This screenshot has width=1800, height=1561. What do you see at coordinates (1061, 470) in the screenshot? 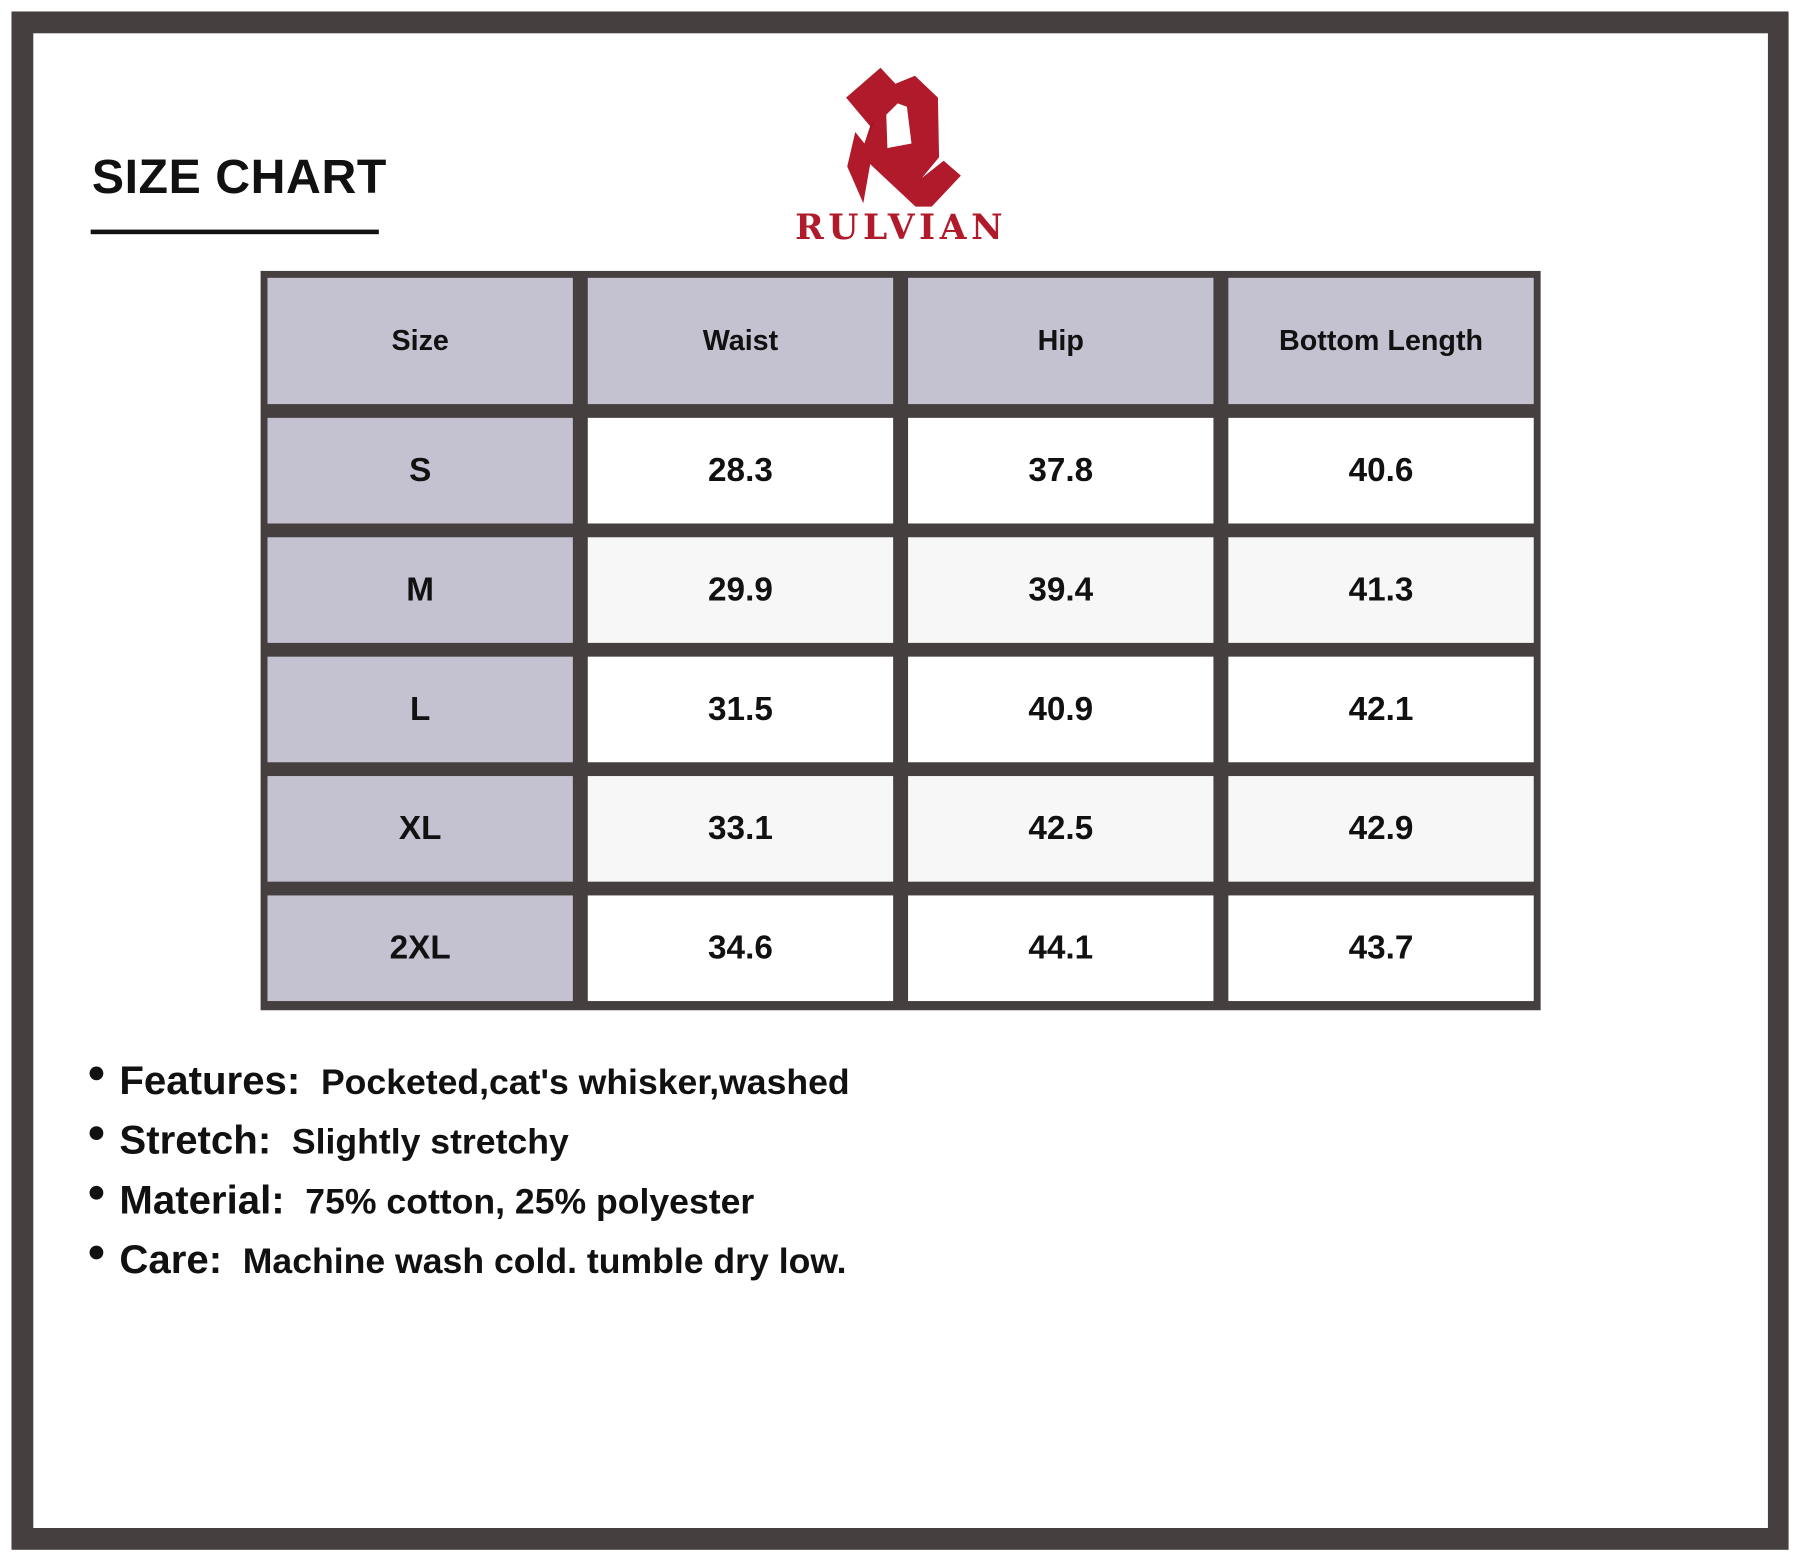
I see `measurement-cell: 37.8` at bounding box center [1061, 470].